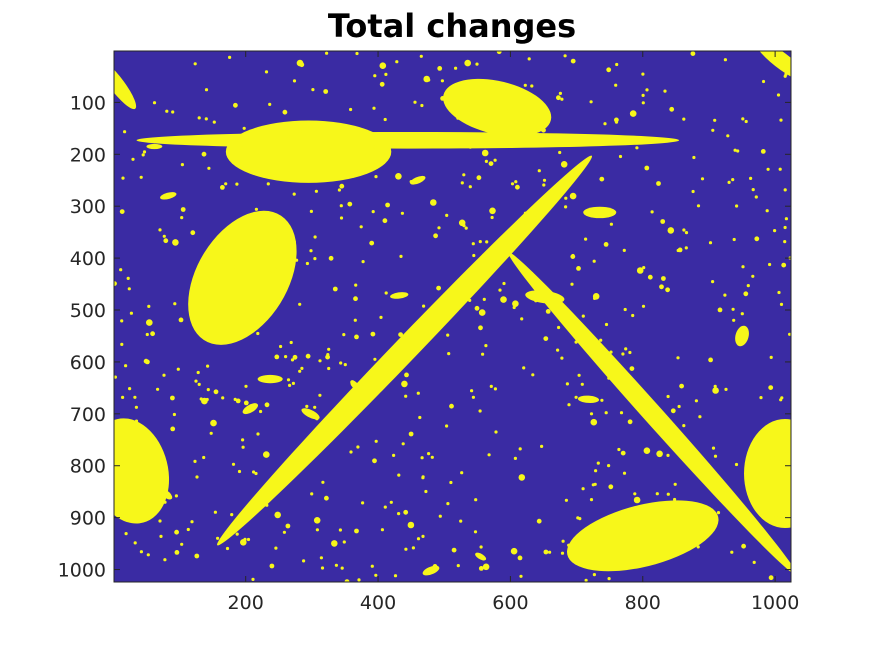 Image resolution: width=875 pixels, height=656 pixels. I want to click on y-tick-label: 800, so click(88, 467).